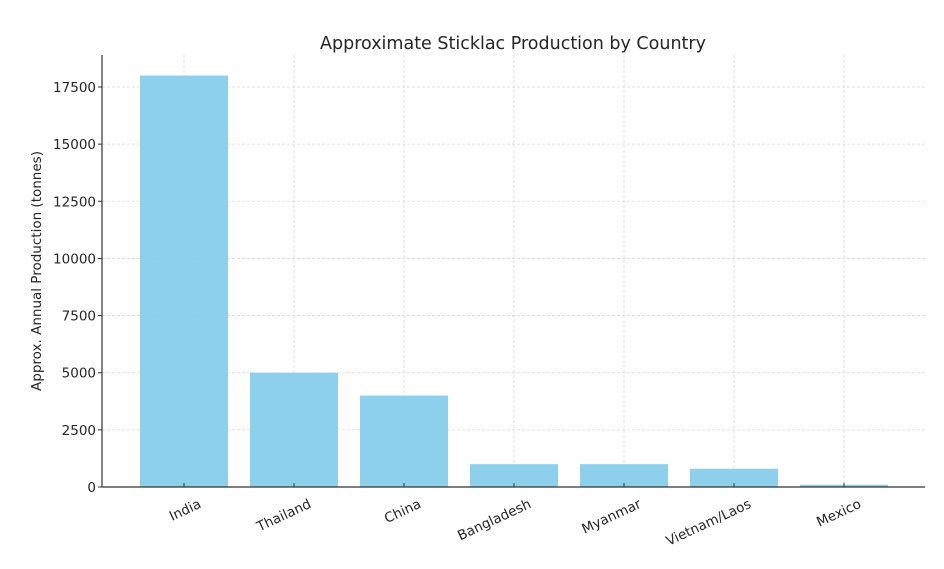 The image size is (944, 569). I want to click on x-tick-label: Thailand, so click(283, 515).